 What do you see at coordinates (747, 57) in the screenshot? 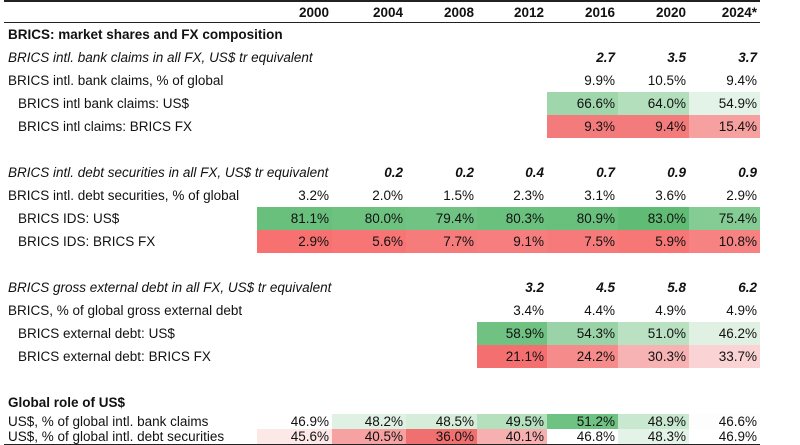
I see `table-cell: 3.7` at bounding box center [747, 57].